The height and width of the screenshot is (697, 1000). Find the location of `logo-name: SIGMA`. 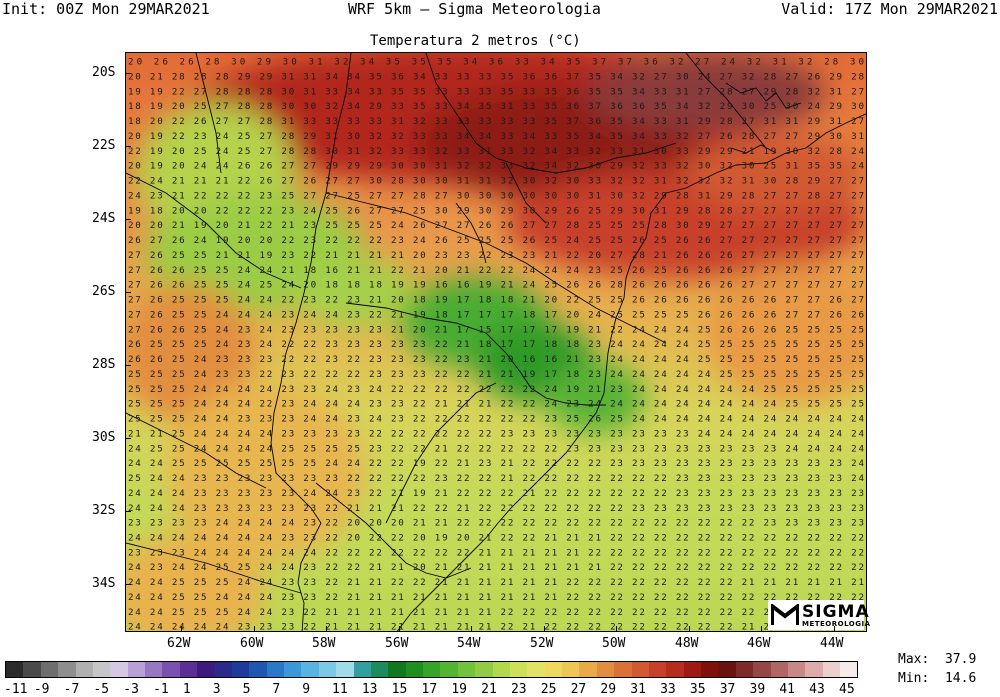

logo-name: SIGMA is located at coordinates (836, 612).